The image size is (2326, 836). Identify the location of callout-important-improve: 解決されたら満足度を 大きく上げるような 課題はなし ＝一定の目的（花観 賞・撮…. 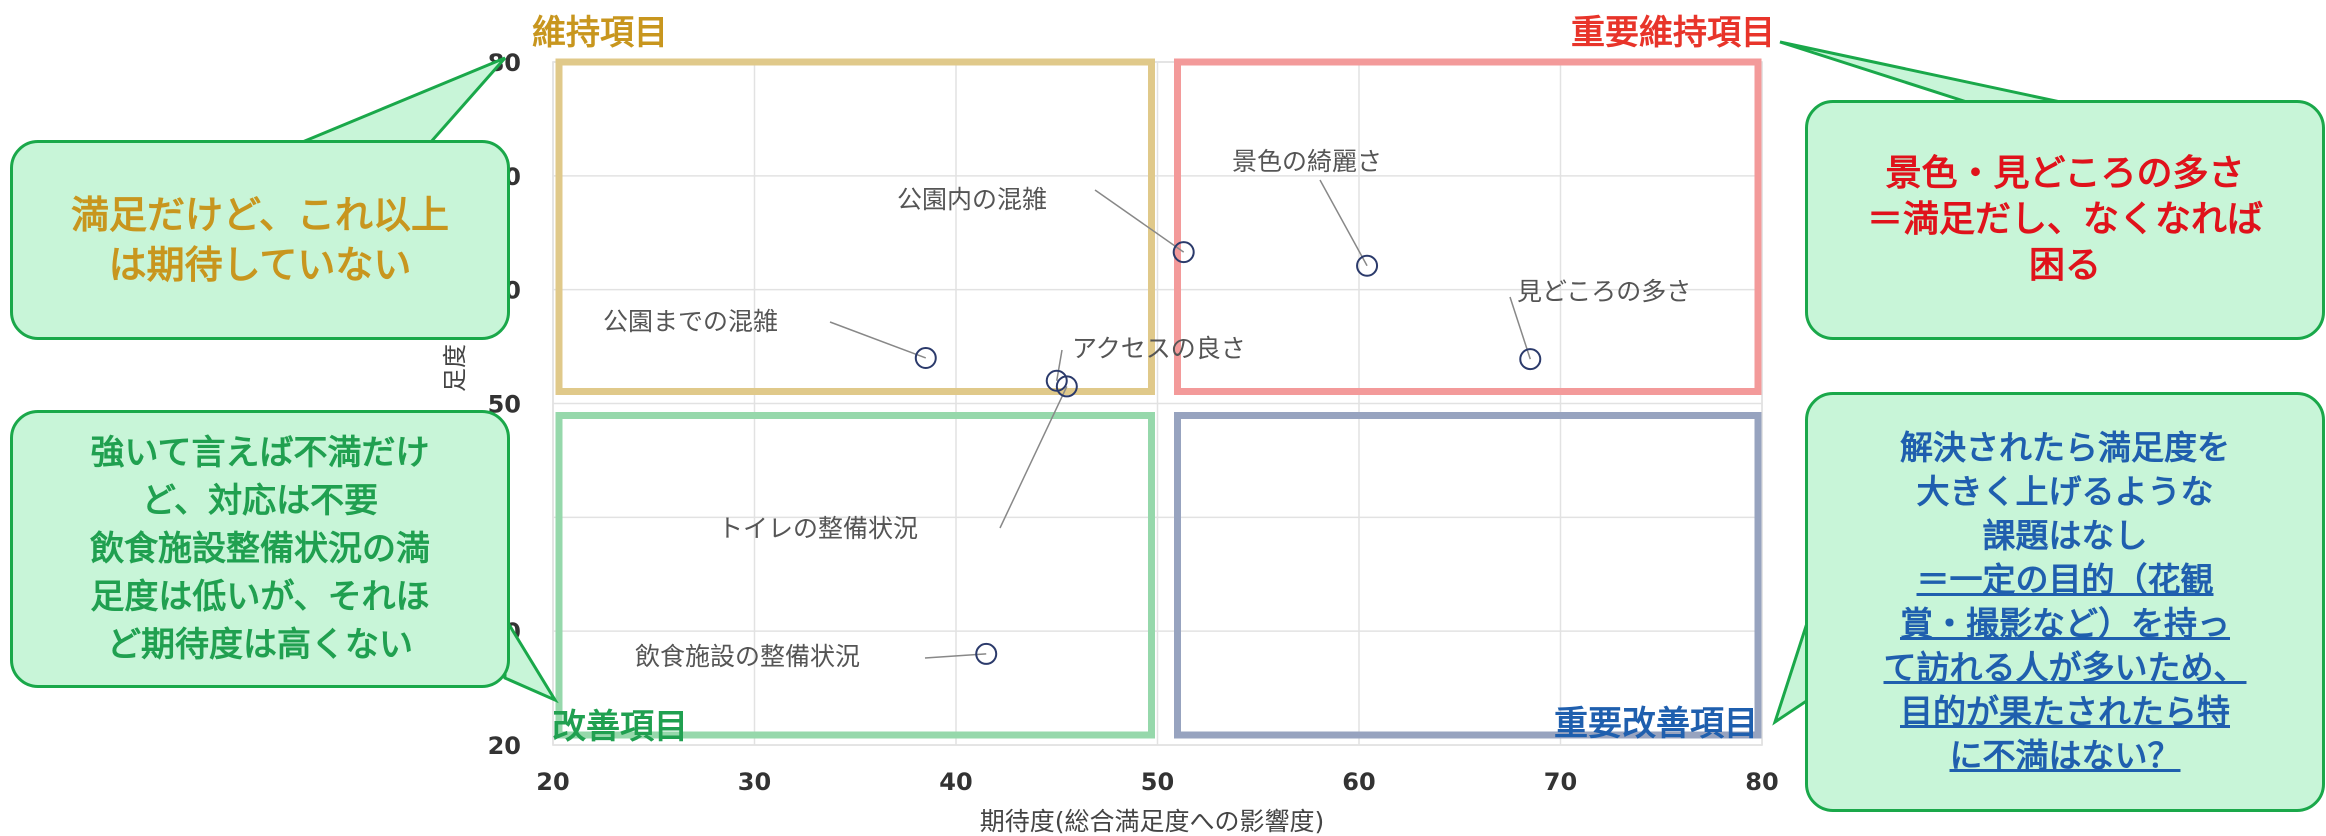
(2065, 602).